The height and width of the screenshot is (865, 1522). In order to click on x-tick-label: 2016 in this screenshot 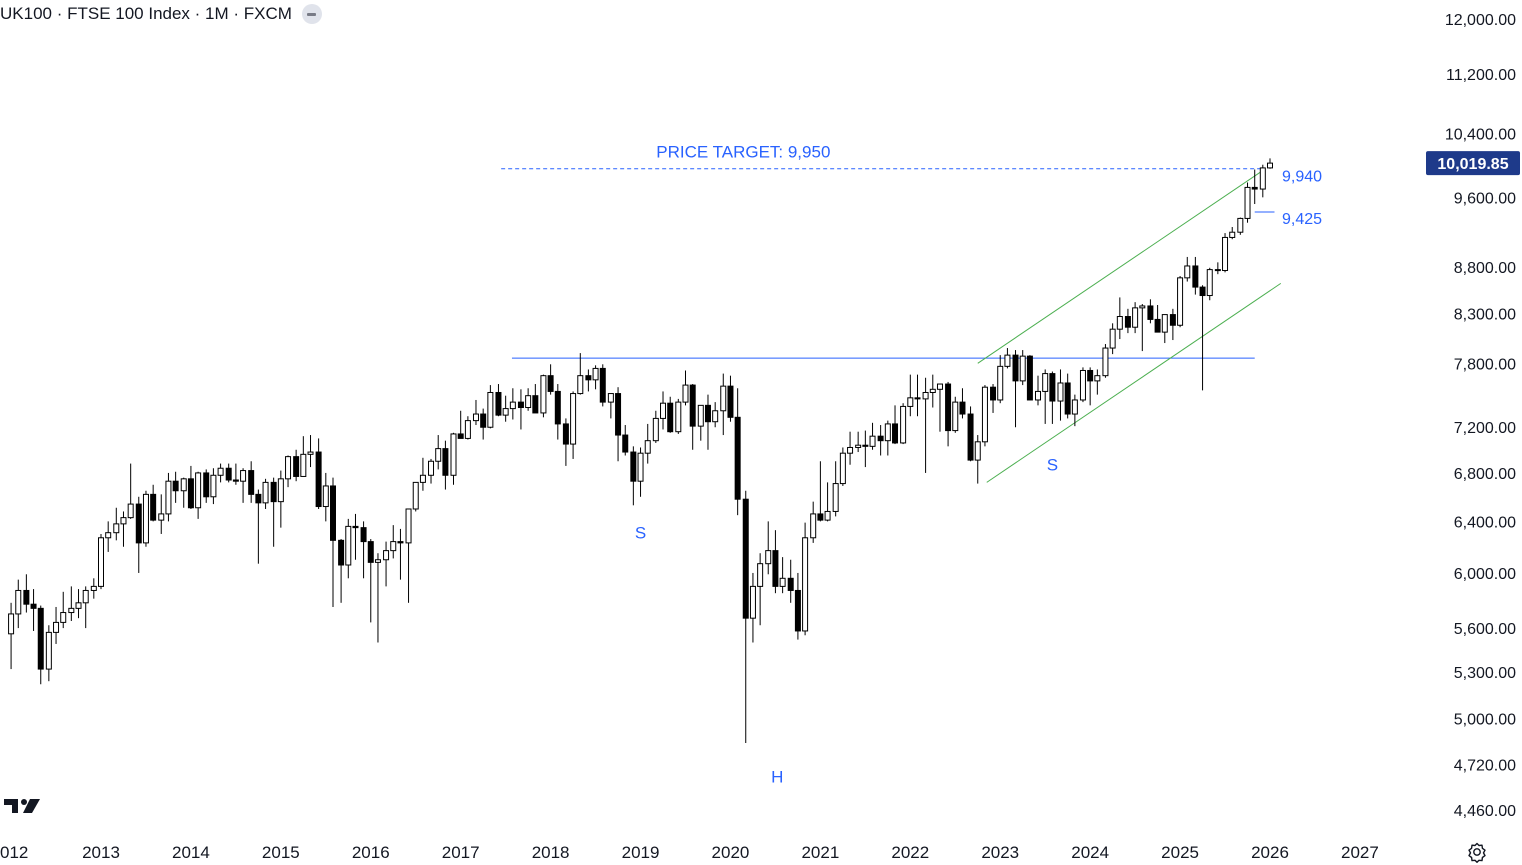, I will do `click(371, 852)`.